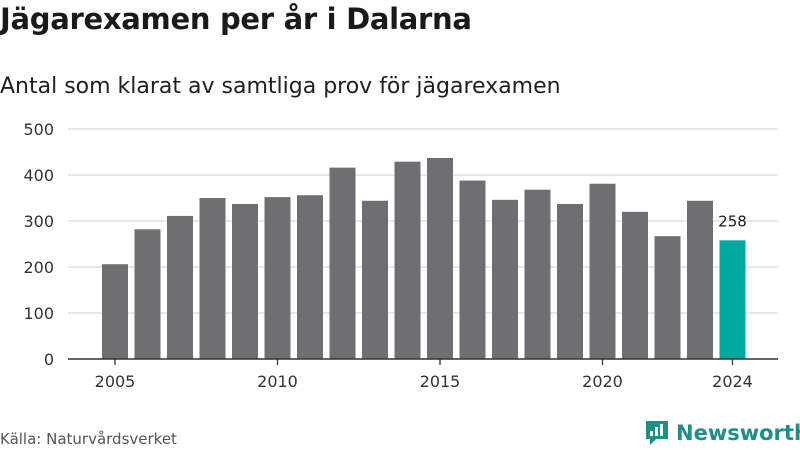 The width and height of the screenshot is (800, 450). What do you see at coordinates (245, 281) in the screenshot?
I see `bar-2009` at bounding box center [245, 281].